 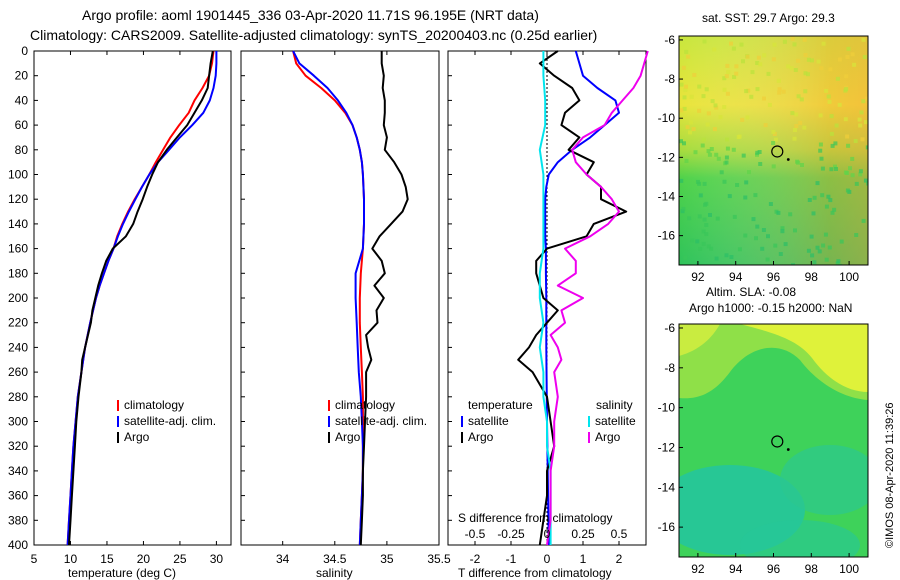 I want to click on x-tick-label: 25, so click(x=180, y=559).